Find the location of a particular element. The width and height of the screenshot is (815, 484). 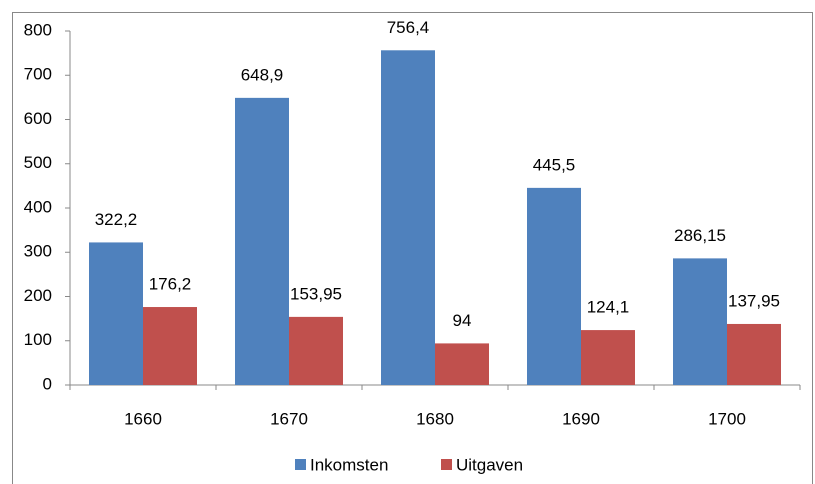

data-label: 176,2 is located at coordinates (170, 284).